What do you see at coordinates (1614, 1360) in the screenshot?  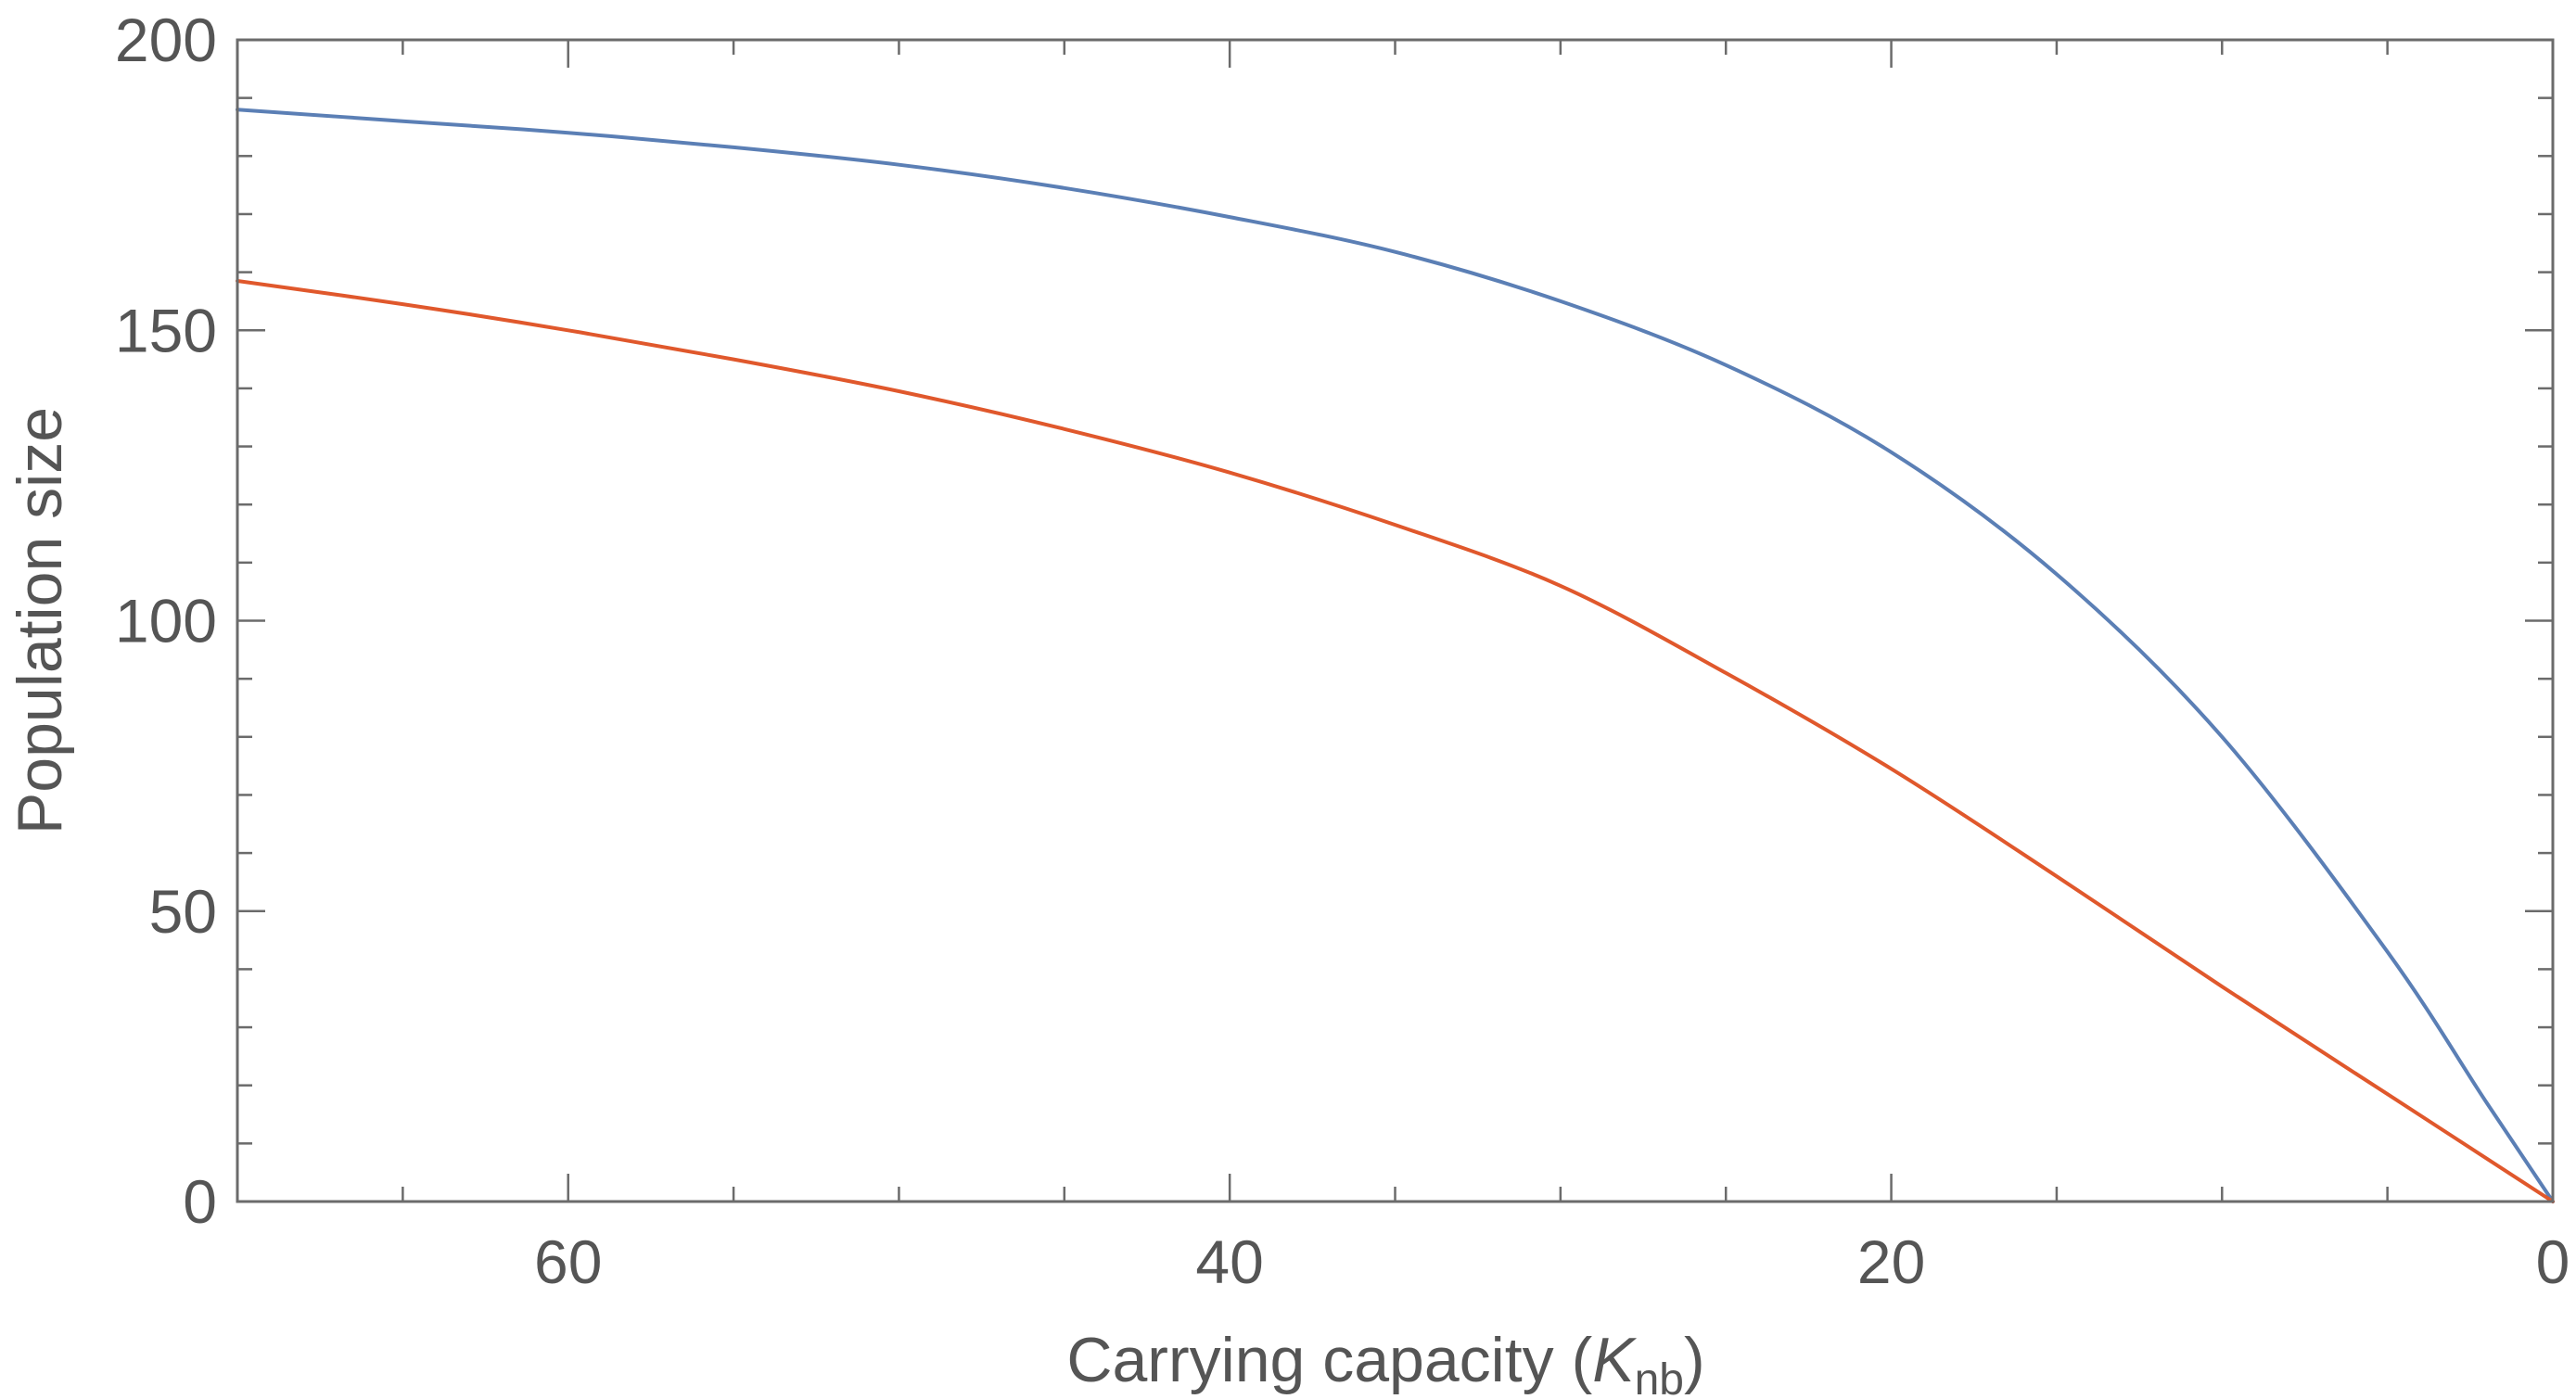 I see `x-axis-title-variable: K` at bounding box center [1614, 1360].